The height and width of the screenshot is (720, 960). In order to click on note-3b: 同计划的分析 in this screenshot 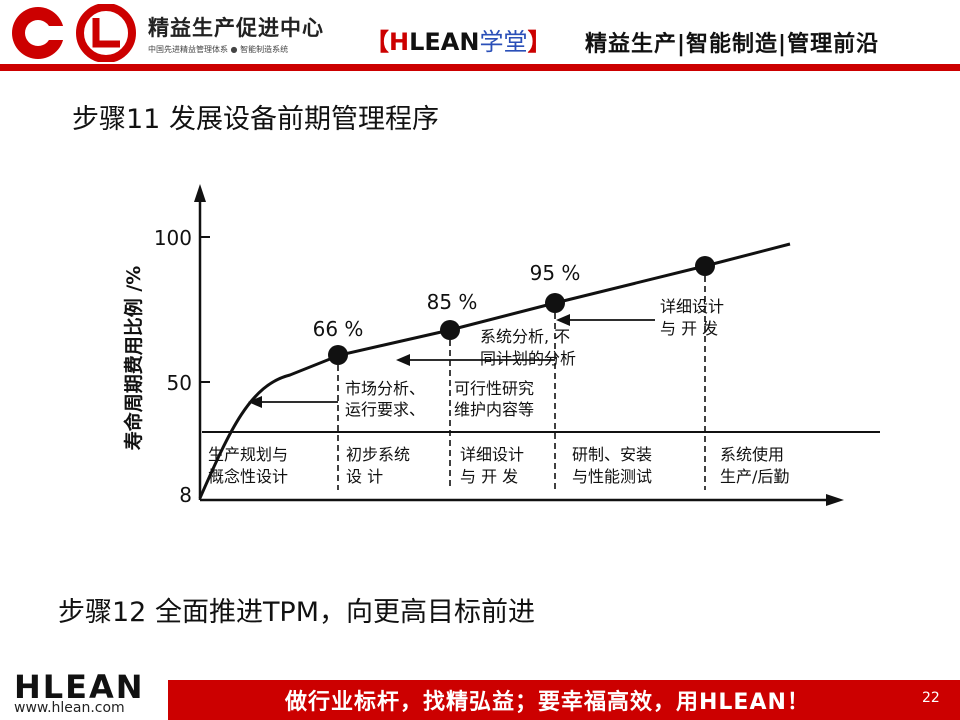, I will do `click(528, 358)`.